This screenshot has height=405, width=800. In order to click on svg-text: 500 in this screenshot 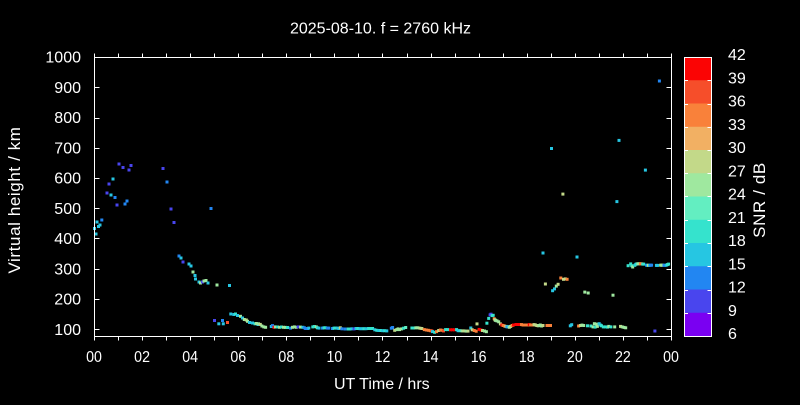, I will do `click(67, 209)`.